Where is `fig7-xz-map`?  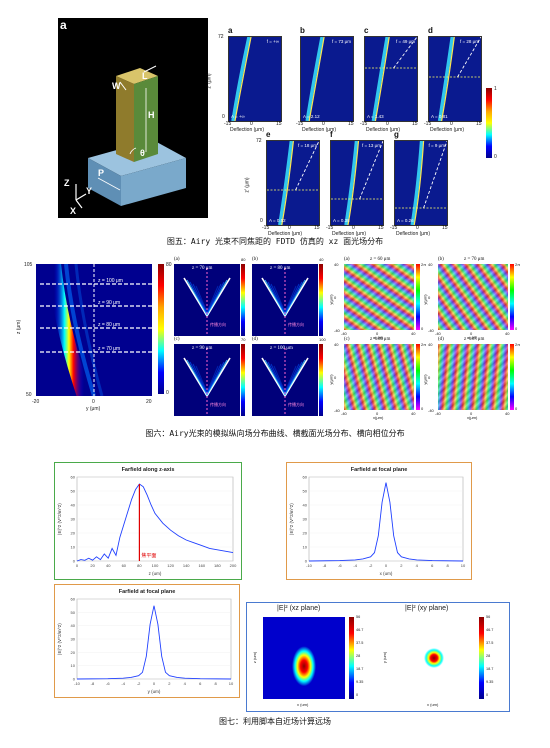 fig7-xz-map is located at coordinates (304, 658).